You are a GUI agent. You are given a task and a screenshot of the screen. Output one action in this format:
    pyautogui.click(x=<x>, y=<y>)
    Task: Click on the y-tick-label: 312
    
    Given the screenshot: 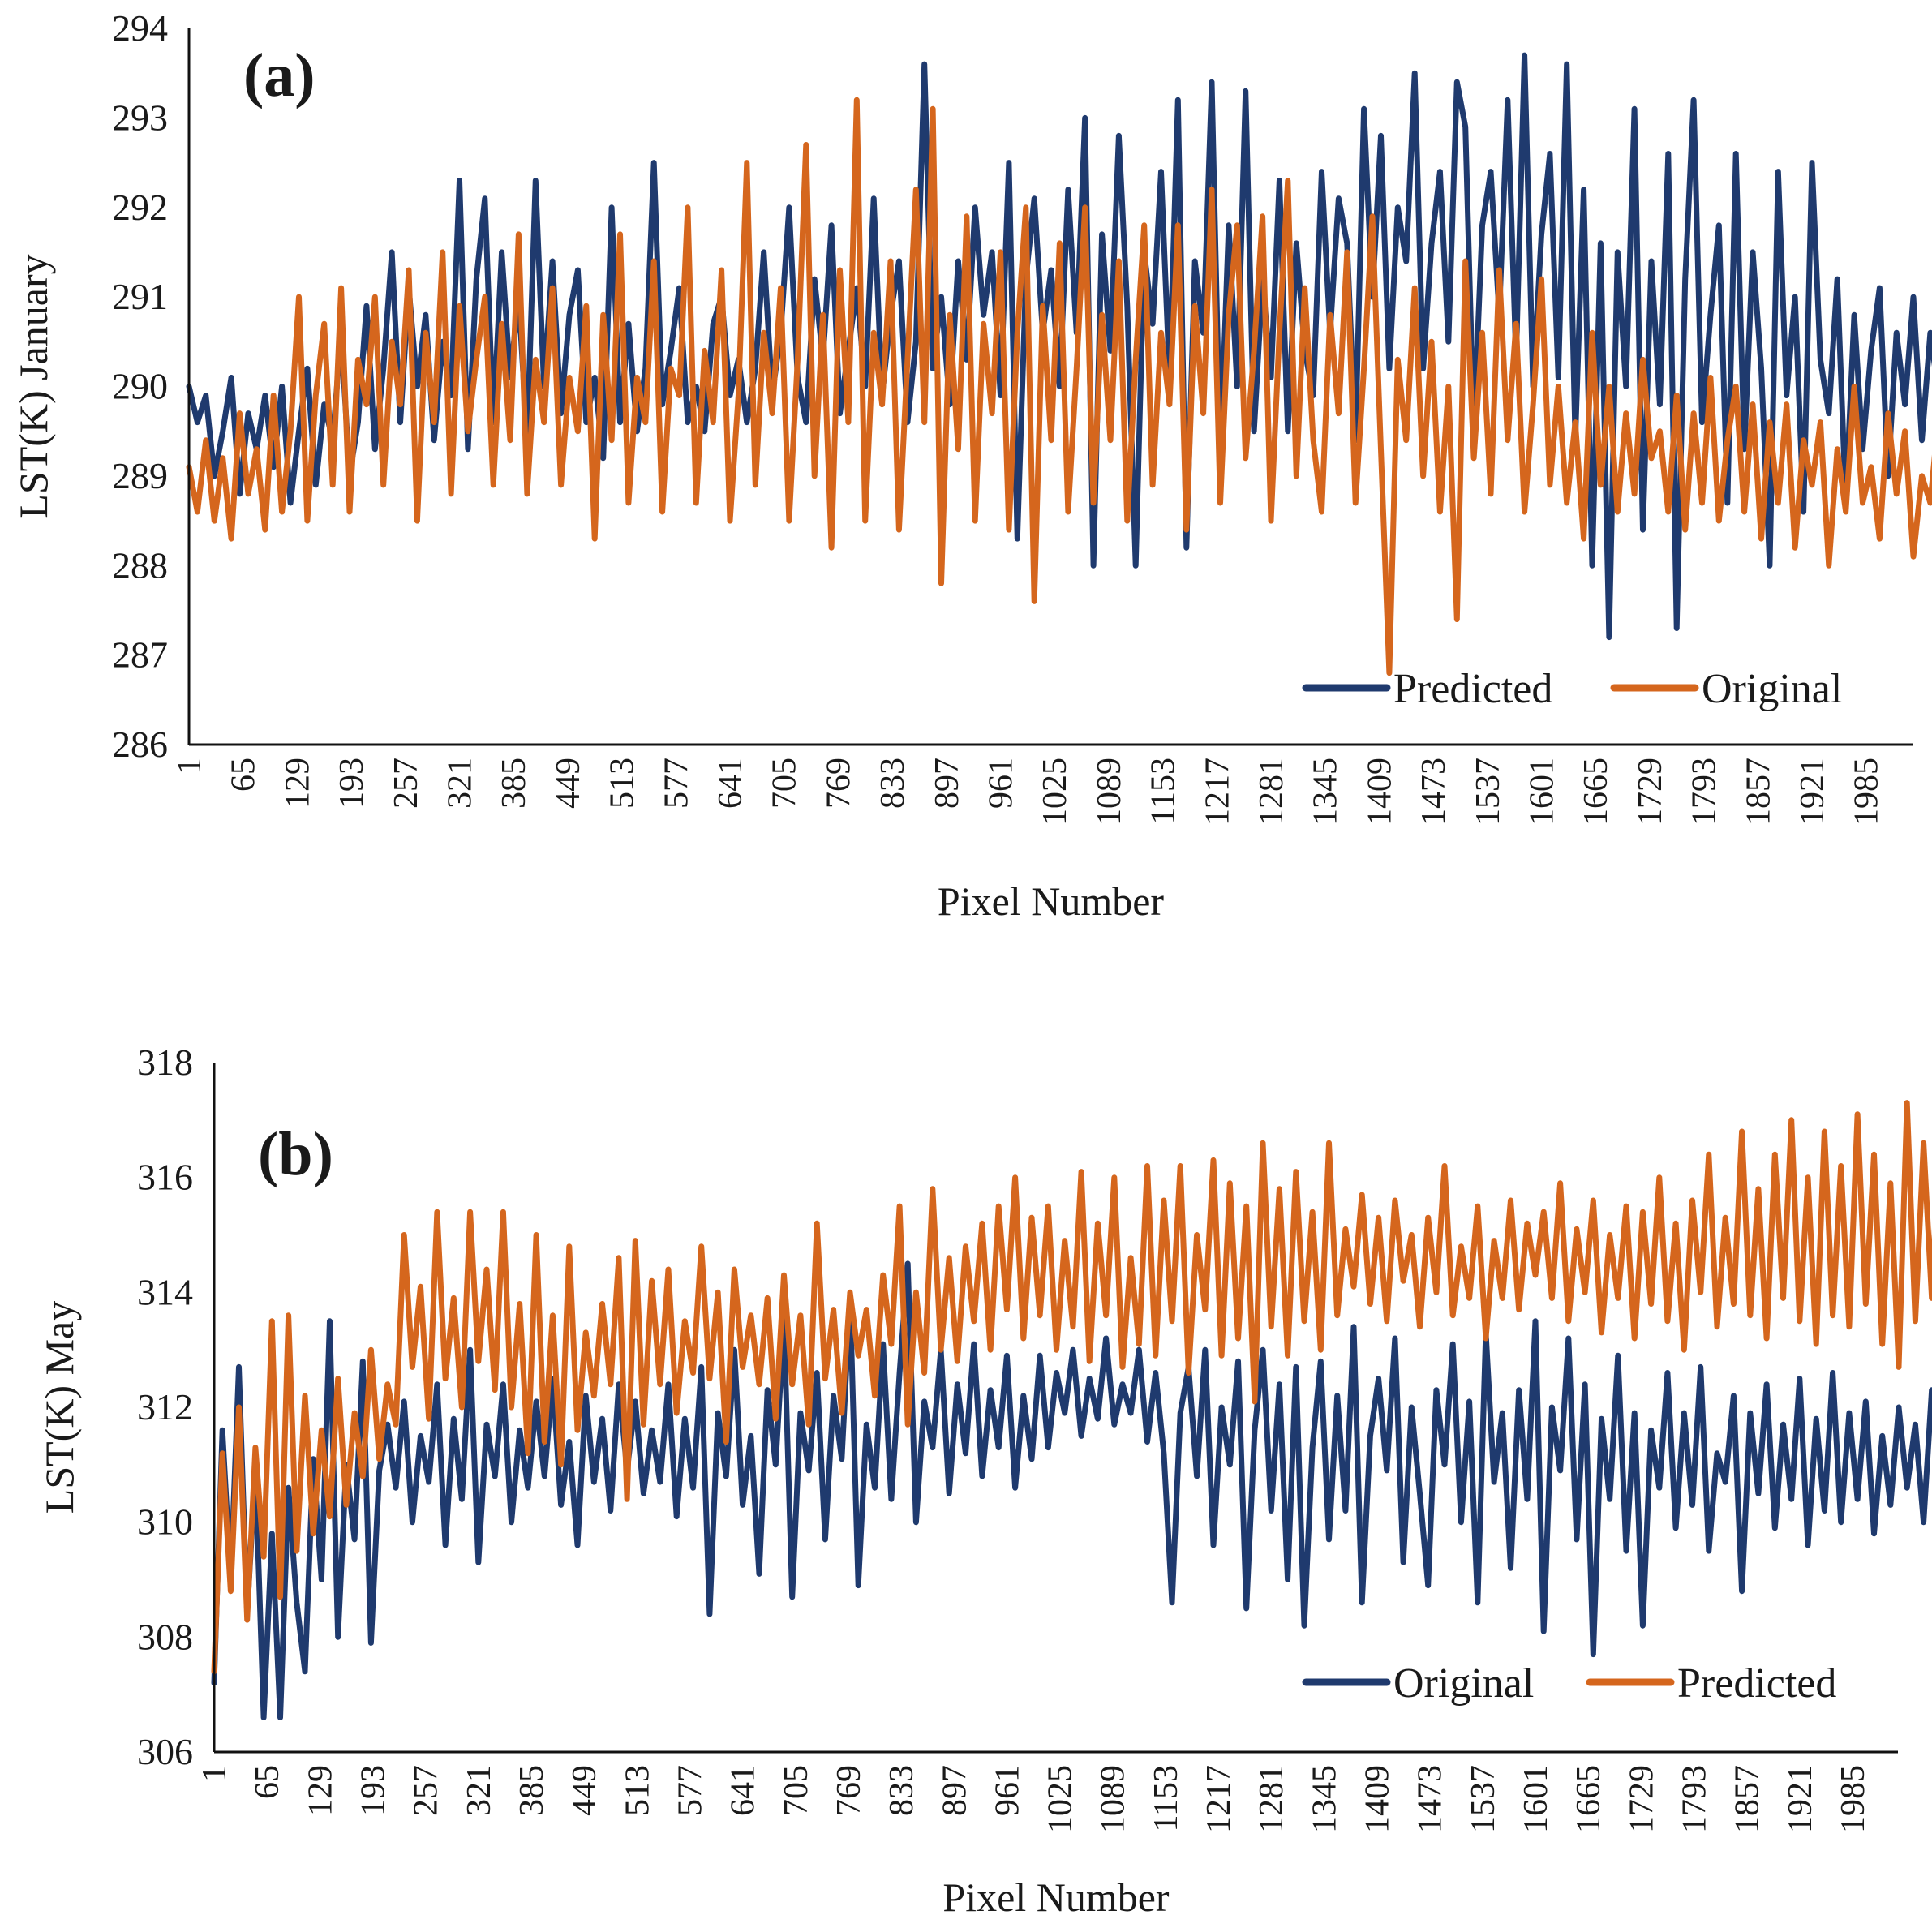 What is the action you would take?
    pyautogui.click(x=165, y=1407)
    